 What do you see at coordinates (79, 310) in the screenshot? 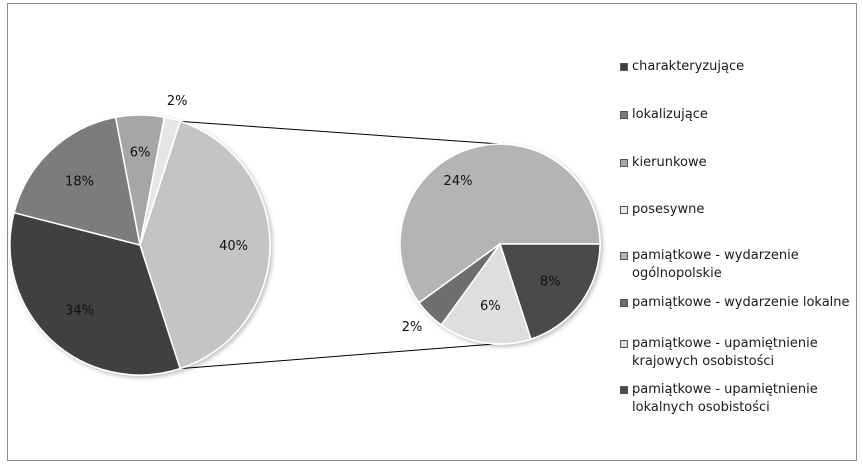
I see `main-pie-label-charakteryzujace: 34%` at bounding box center [79, 310].